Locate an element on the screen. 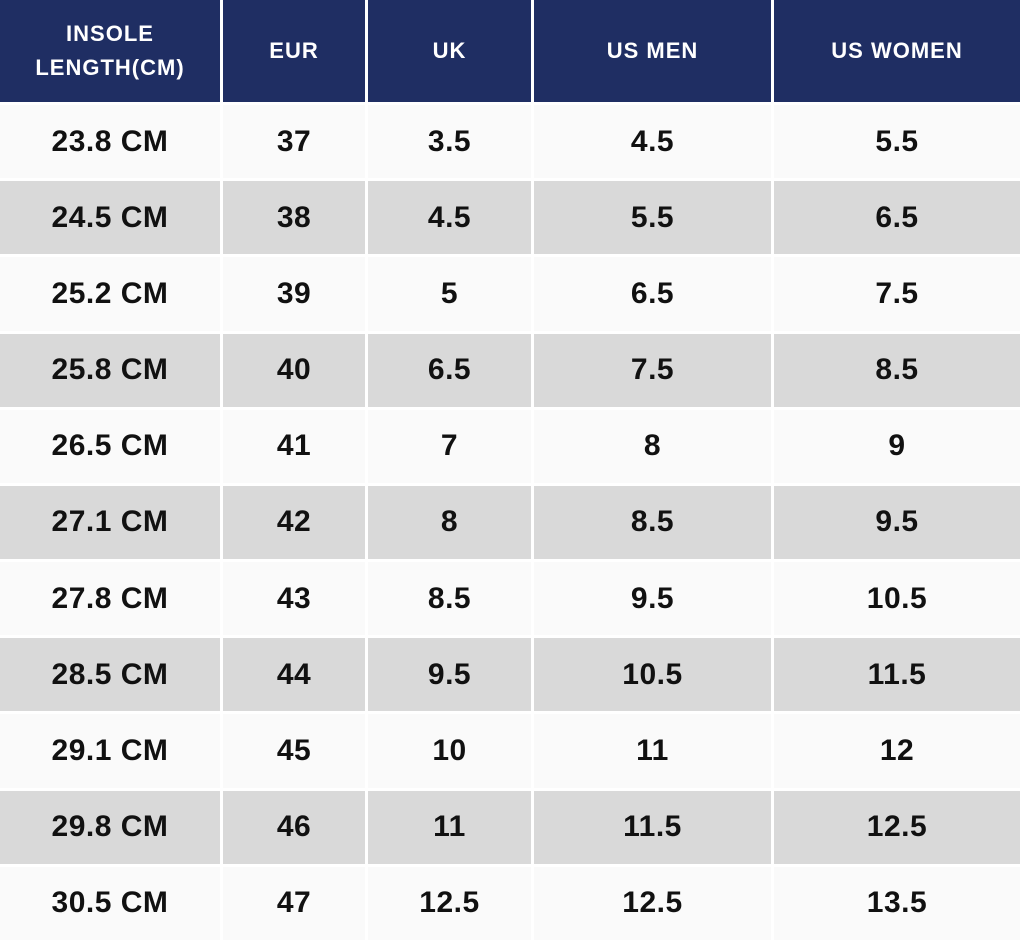  size-cell-row7-eur: 43 is located at coordinates (294, 599).